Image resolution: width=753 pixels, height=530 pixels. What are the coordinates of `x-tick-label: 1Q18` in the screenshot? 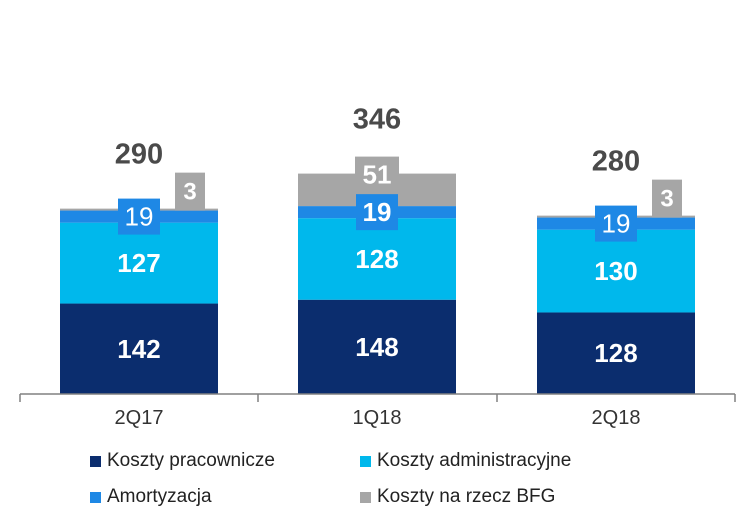 It's located at (377, 418).